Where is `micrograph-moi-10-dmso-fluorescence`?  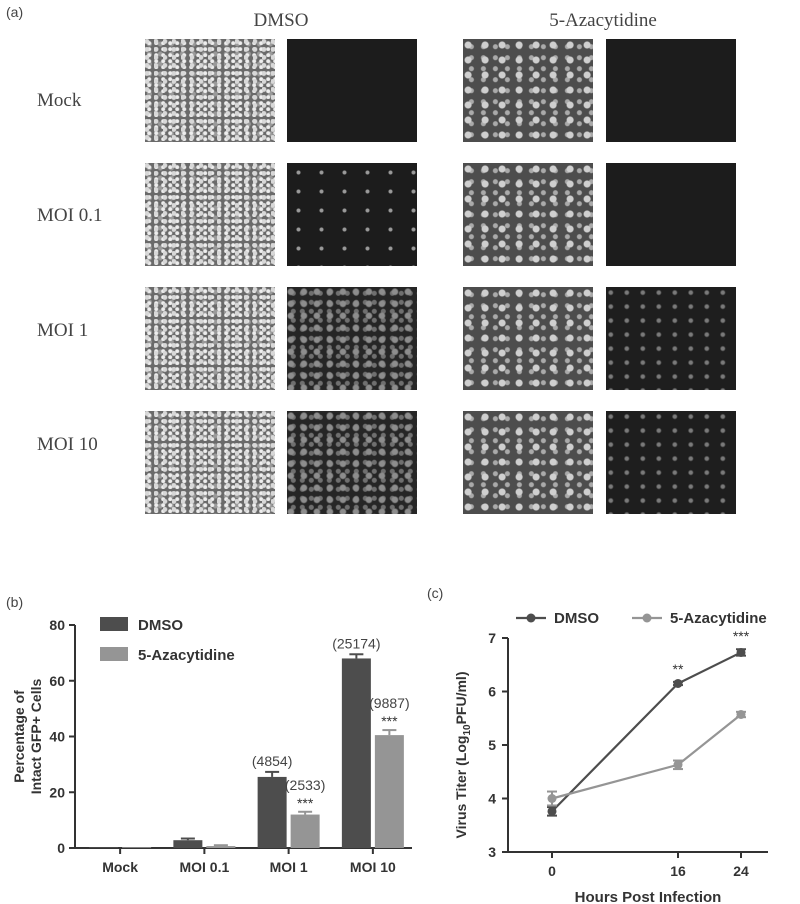 micrograph-moi-10-dmso-fluorescence is located at coordinates (352, 462).